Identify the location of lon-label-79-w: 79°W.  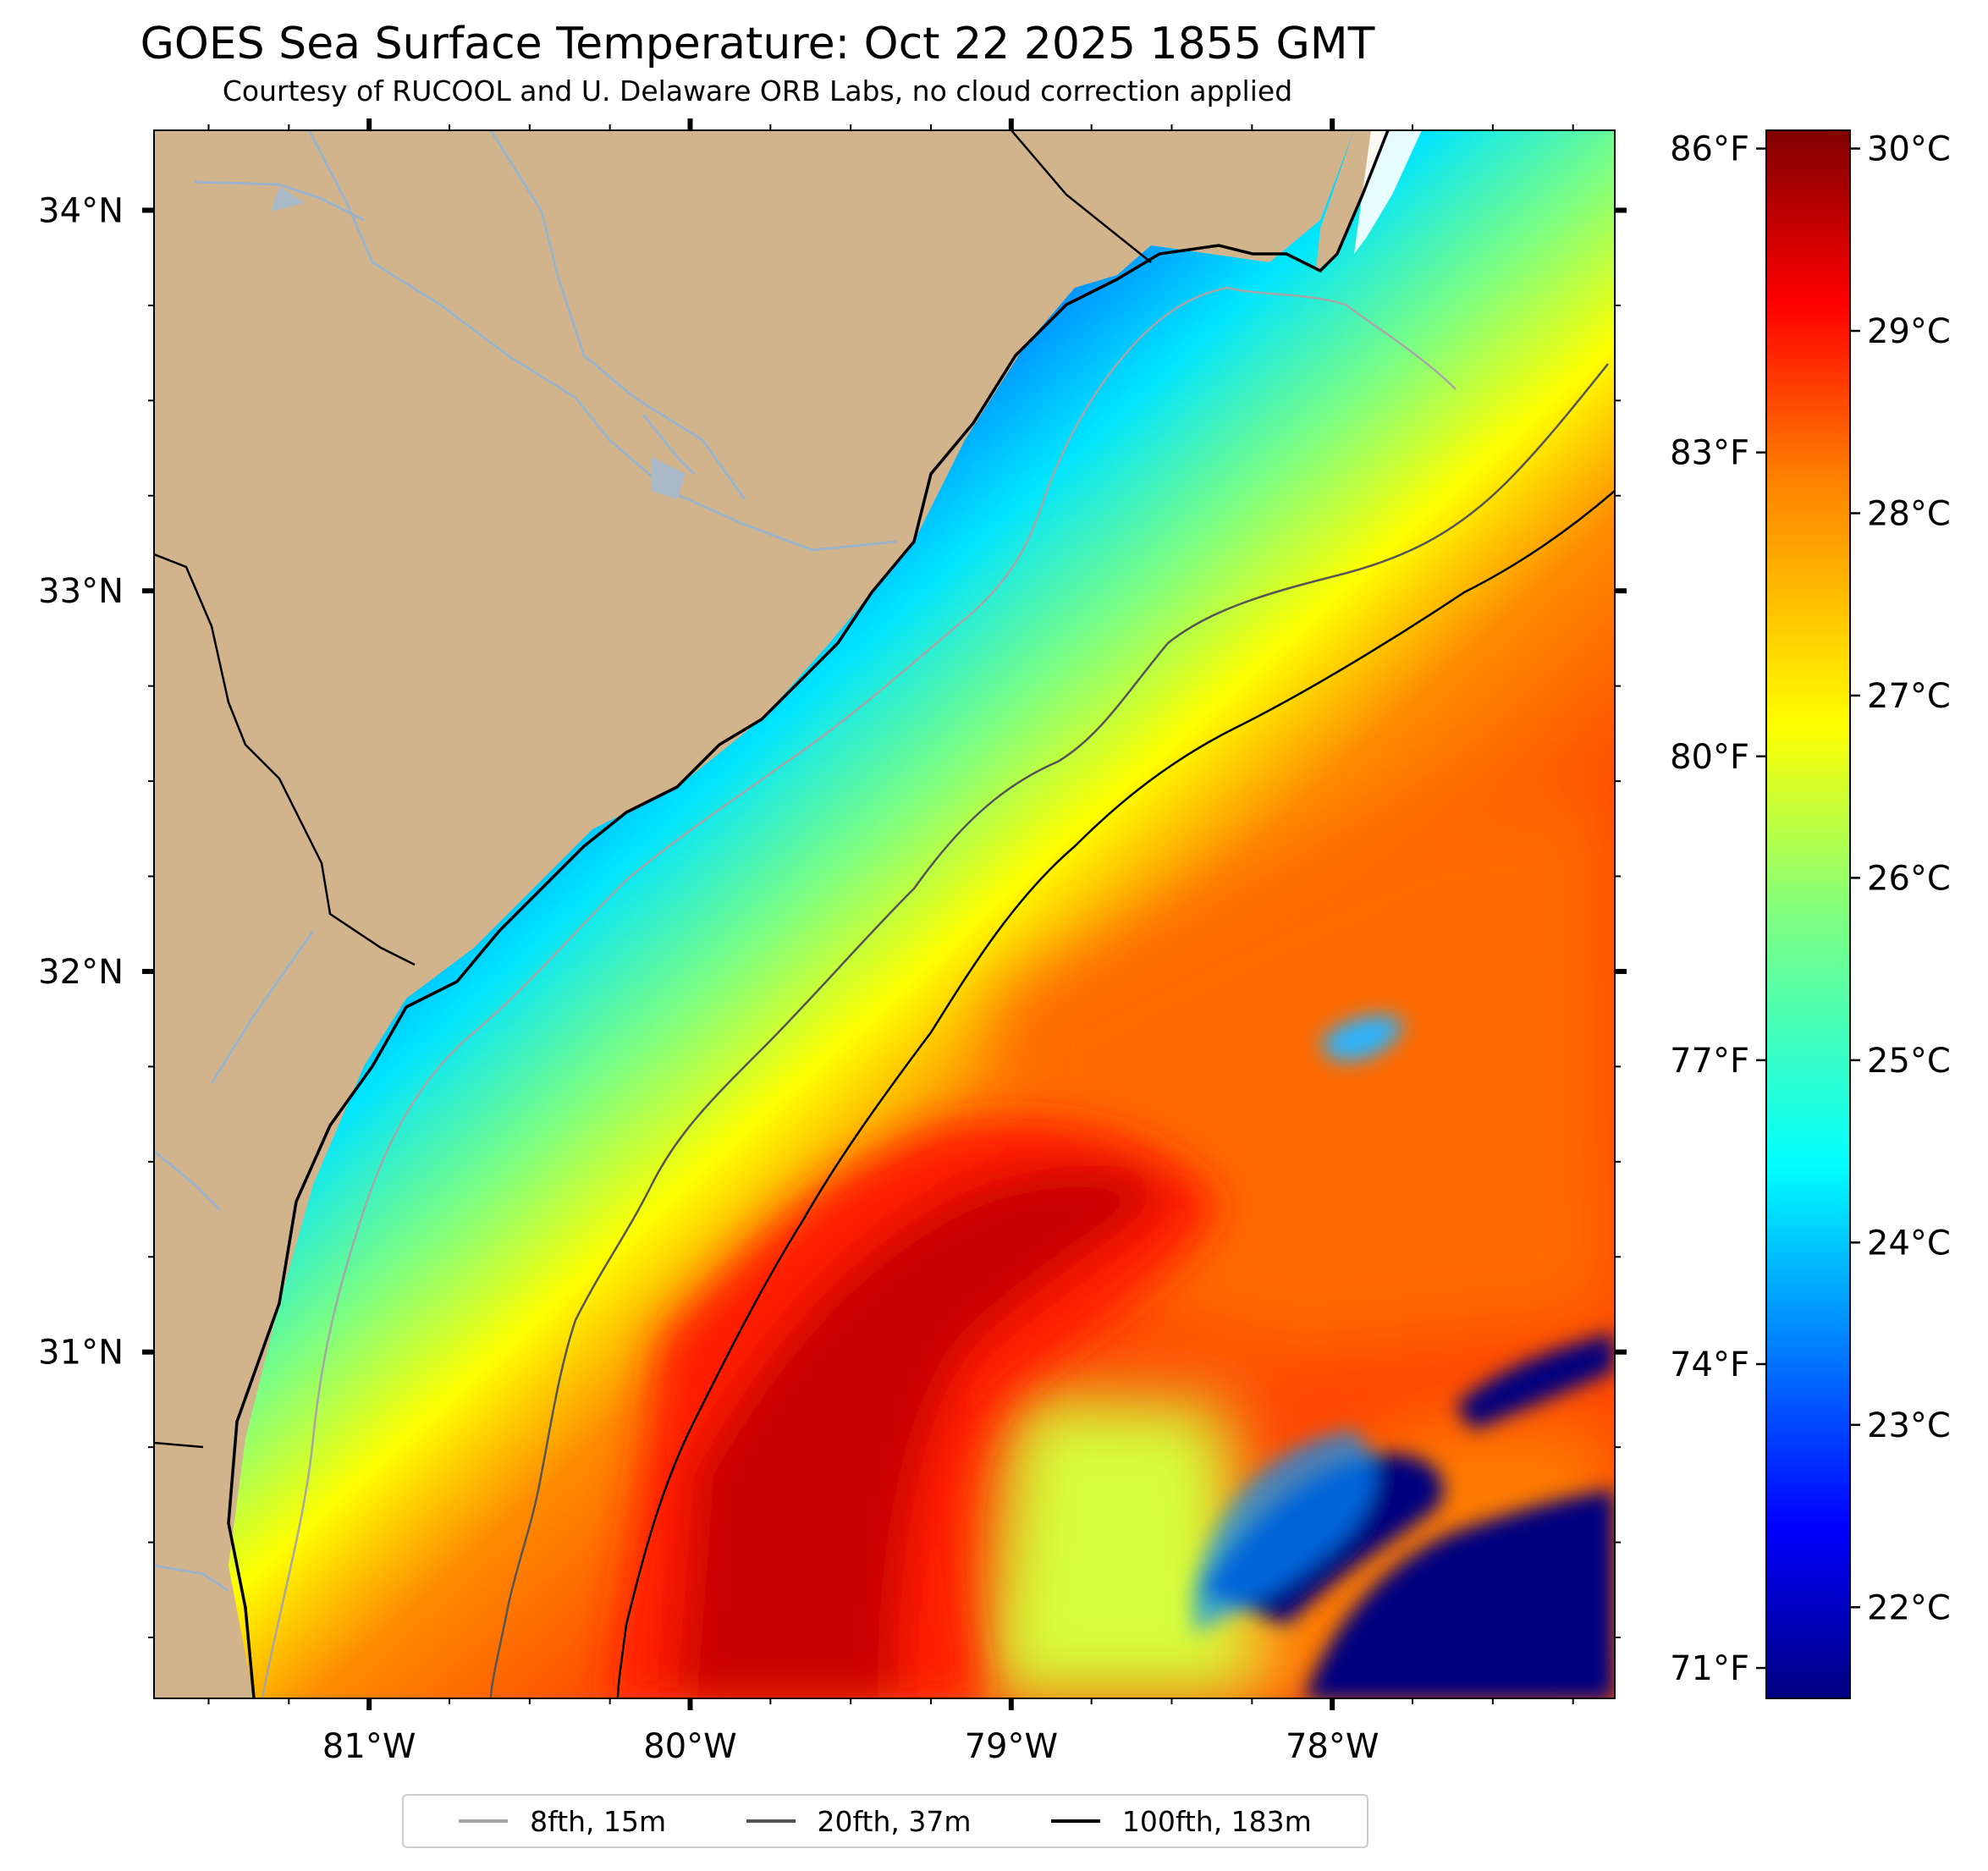
(1011, 1747).